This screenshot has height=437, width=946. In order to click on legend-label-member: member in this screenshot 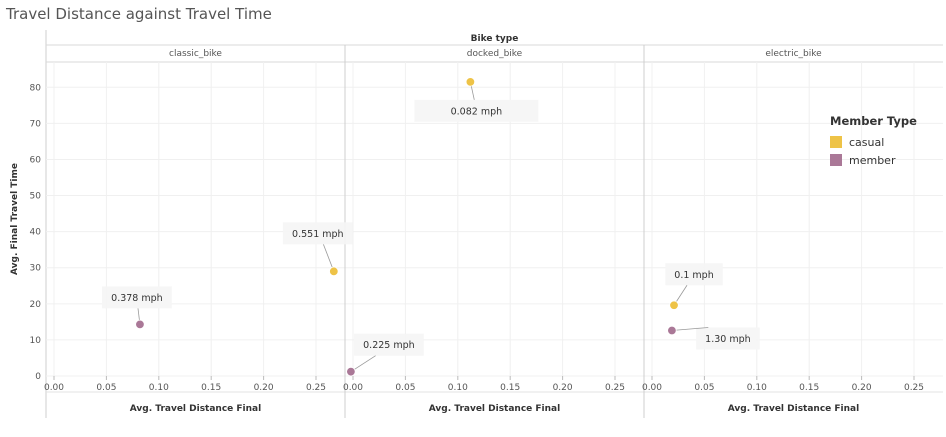, I will do `click(872, 160)`.